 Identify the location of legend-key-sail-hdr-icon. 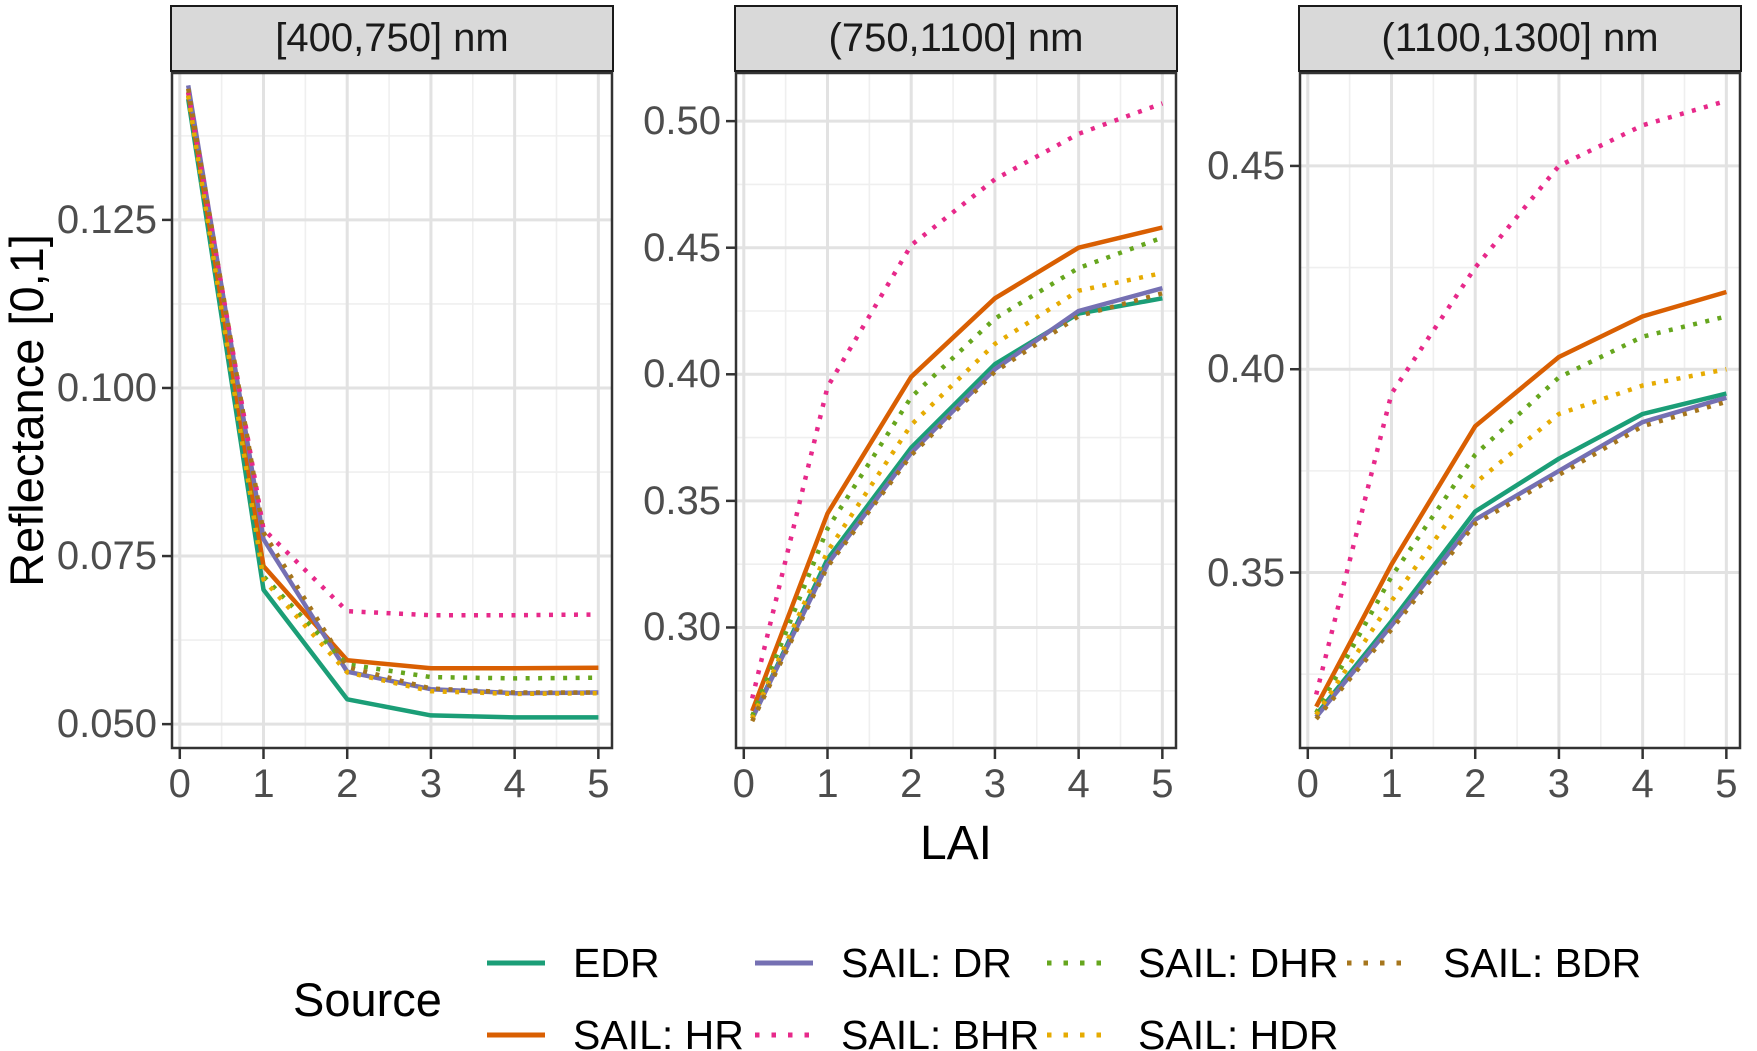
(1076, 1035).